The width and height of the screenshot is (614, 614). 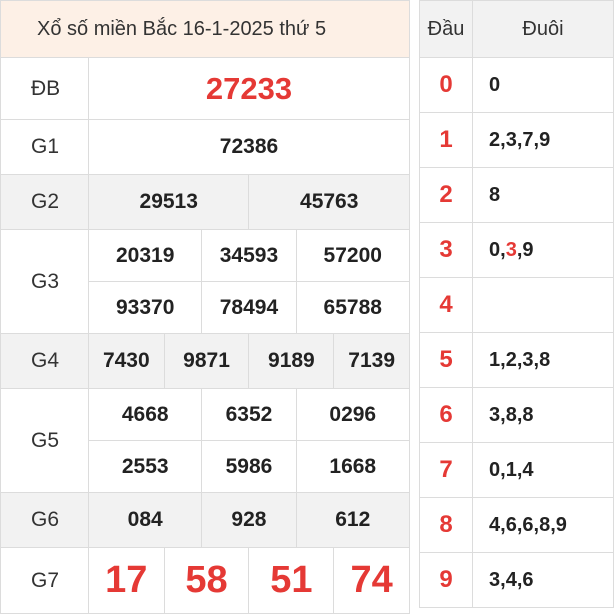 What do you see at coordinates (446, 195) in the screenshot?
I see `head-digit: 2` at bounding box center [446, 195].